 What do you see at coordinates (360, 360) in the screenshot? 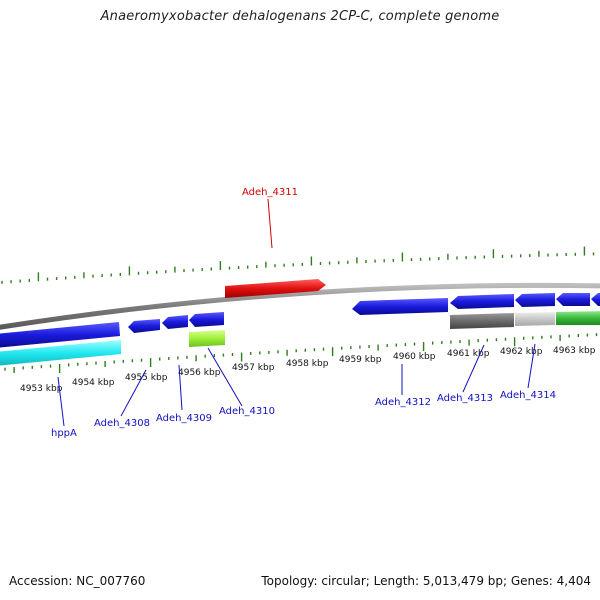
I see `scale-label: 4959 kbp` at bounding box center [360, 360].